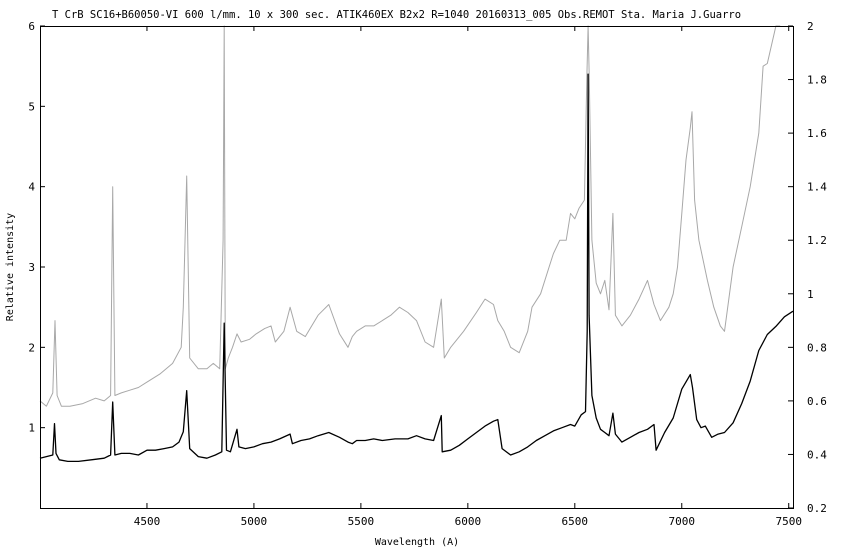 Image resolution: width=850 pixels, height=550 pixels. What do you see at coordinates (817, 240) in the screenshot?
I see `right-tick-label: 1.2` at bounding box center [817, 240].